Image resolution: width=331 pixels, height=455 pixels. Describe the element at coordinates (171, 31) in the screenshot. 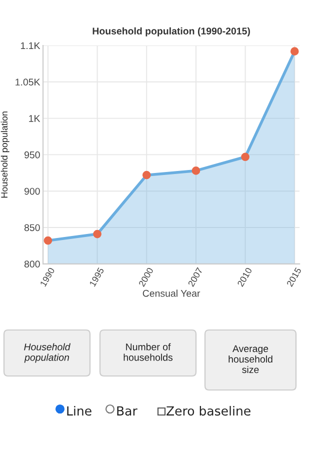

I see `chart-title: Household population (1990-2015)` at that location.